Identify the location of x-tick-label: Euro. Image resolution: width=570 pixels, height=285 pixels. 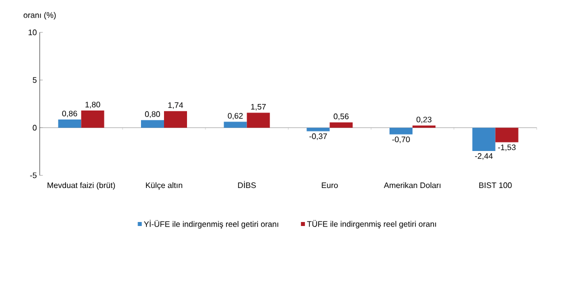
(330, 185).